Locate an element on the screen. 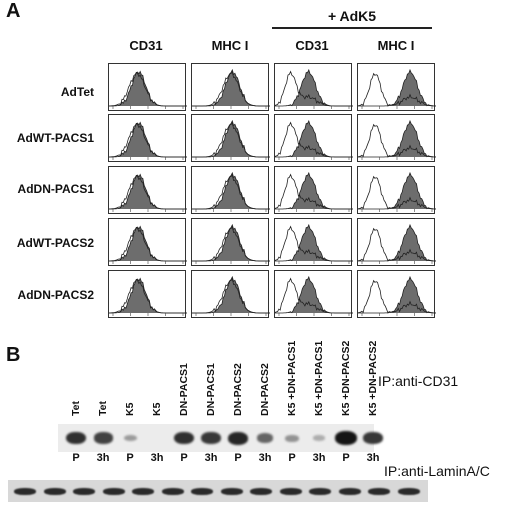 The width and height of the screenshot is (520, 508). histogram-r4-c2 is located at coordinates (230, 242).